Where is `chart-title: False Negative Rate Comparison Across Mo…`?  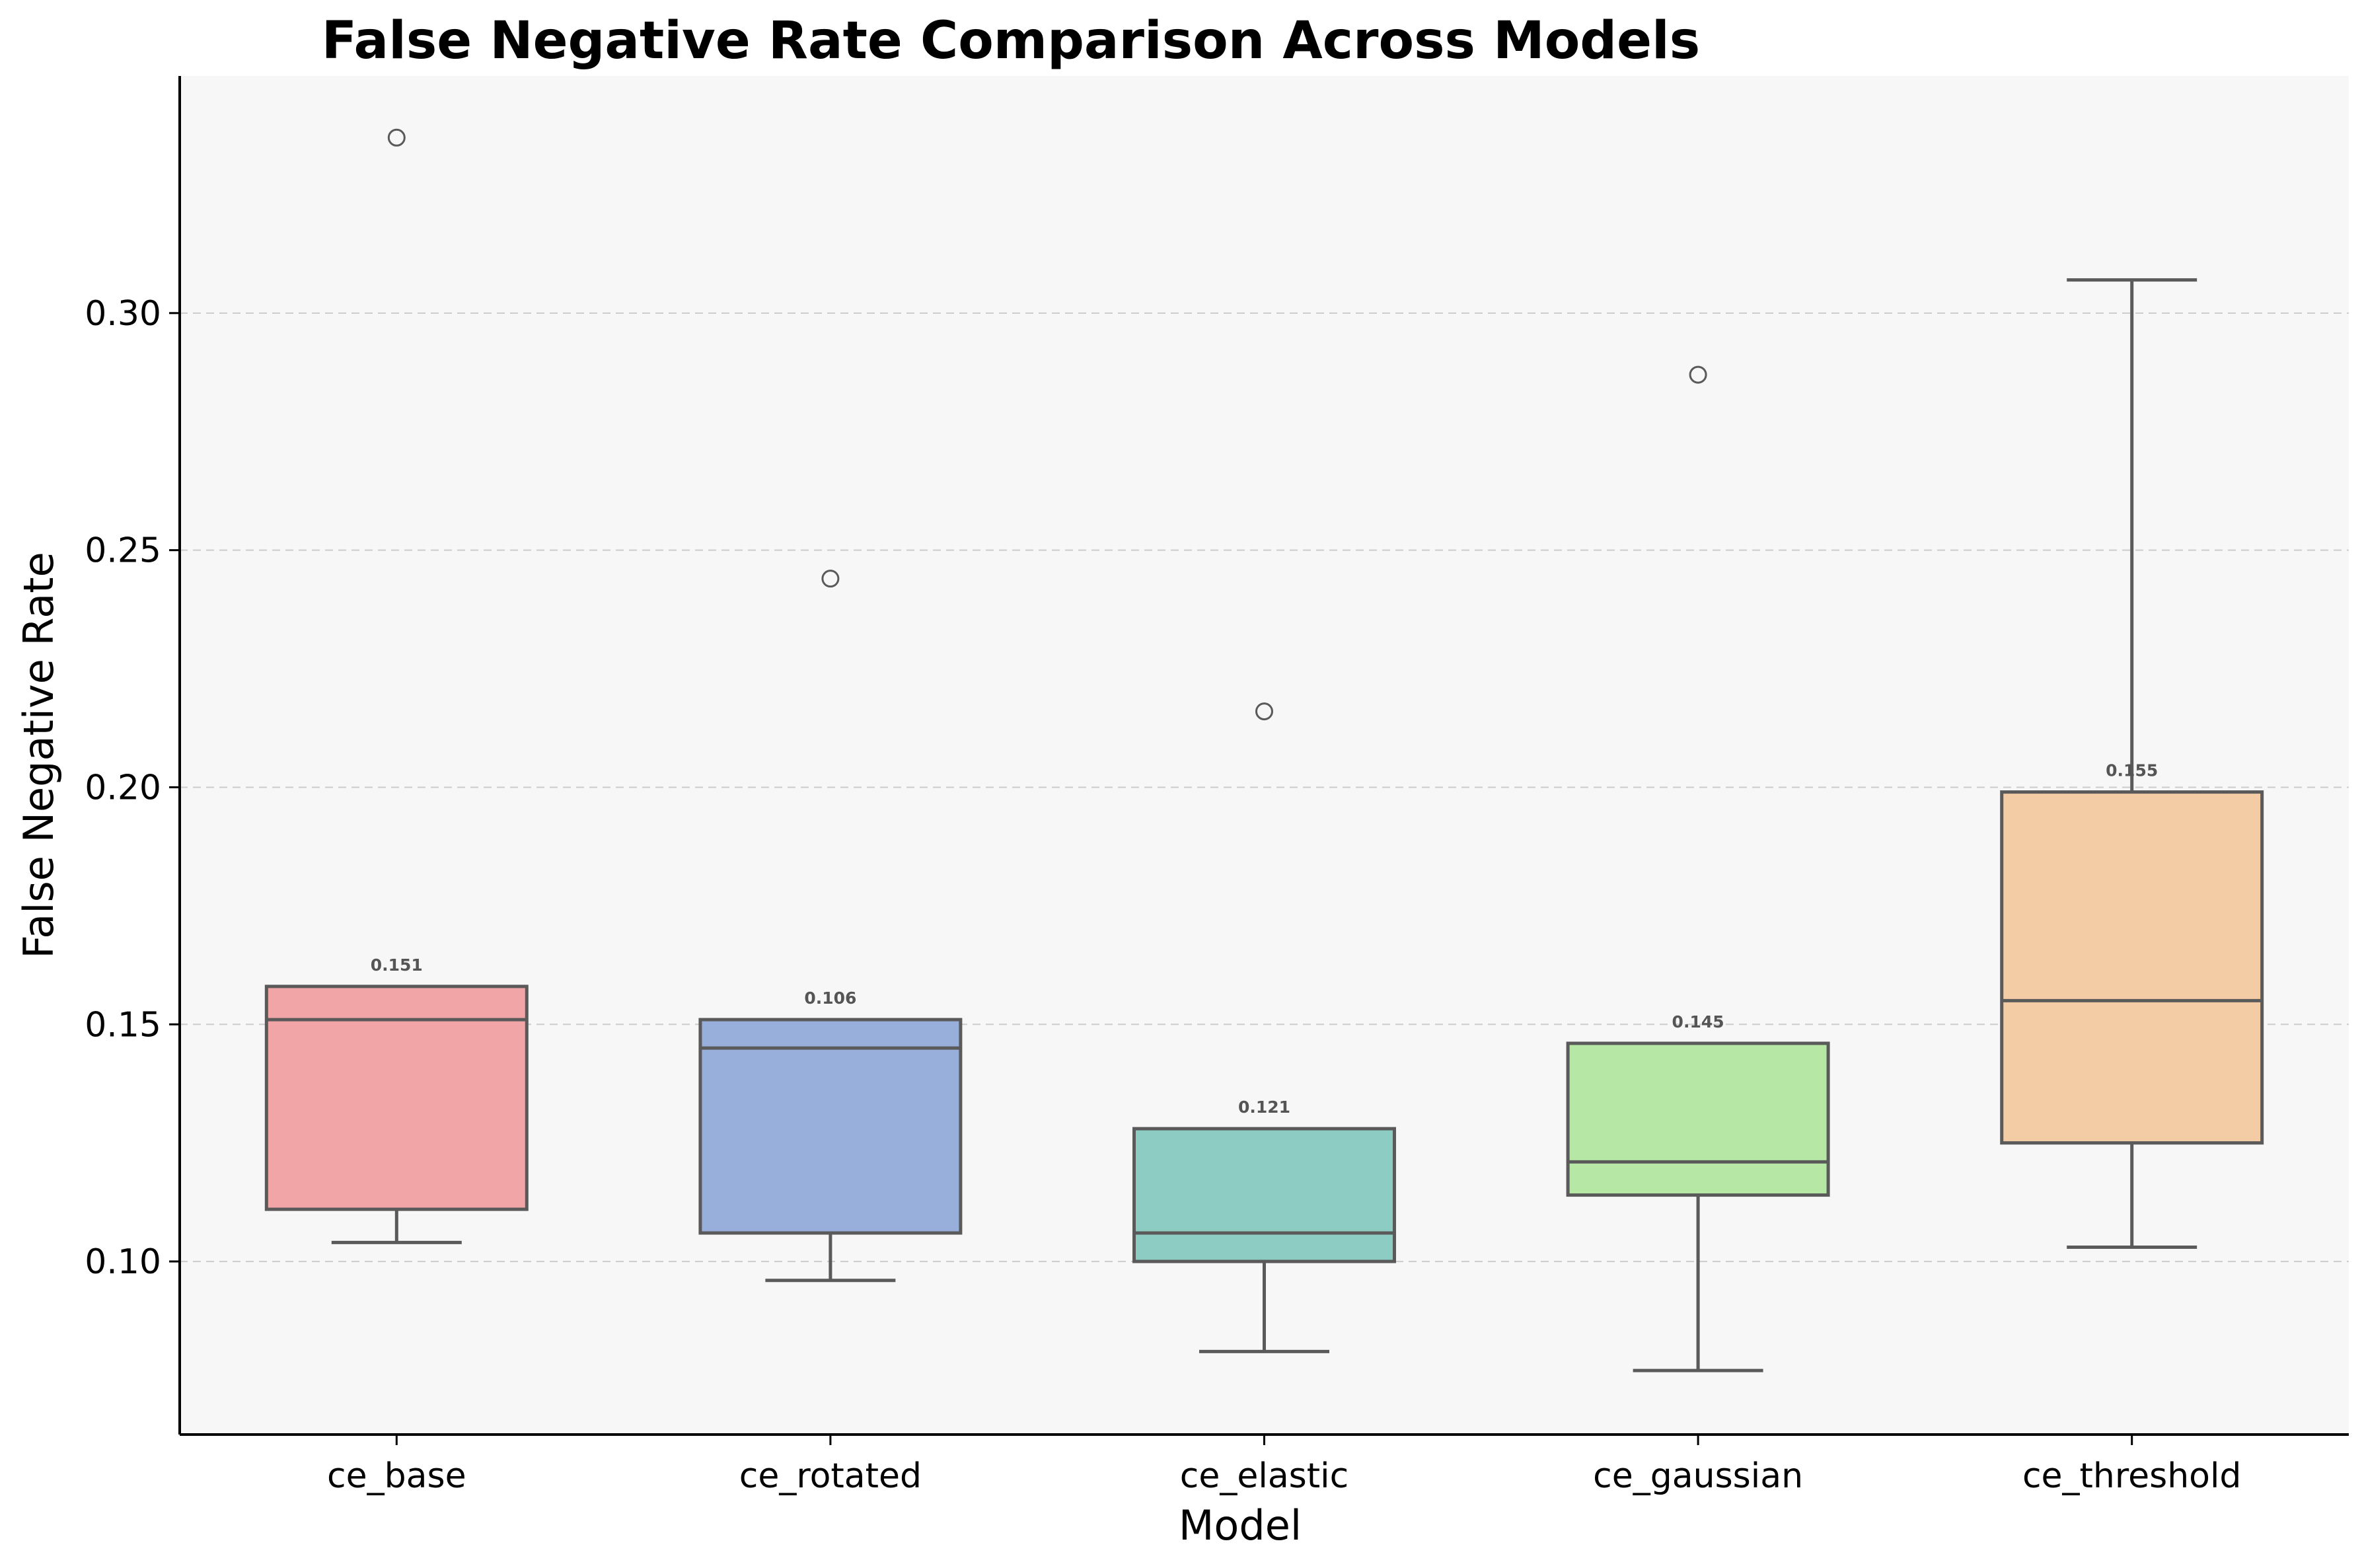
chart-title: False Negative Rate Comparison Across Mo… is located at coordinates (1011, 41).